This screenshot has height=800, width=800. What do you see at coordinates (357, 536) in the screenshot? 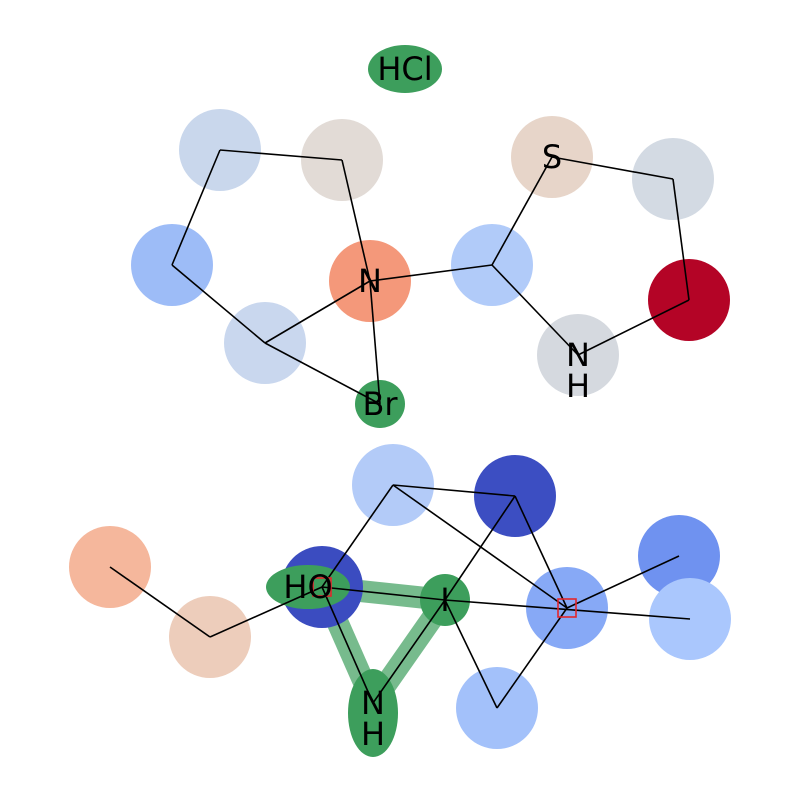
I see `bond-o_ho-c_top_a` at bounding box center [357, 536].